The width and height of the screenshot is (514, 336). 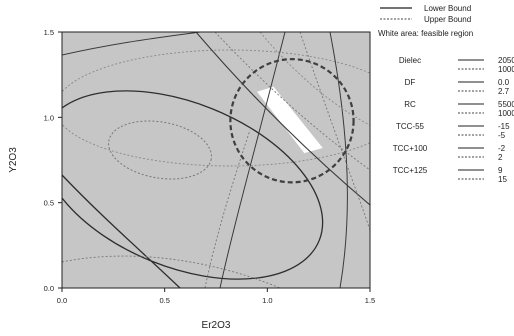 I want to click on feasible-region, so click(x=290, y=120).